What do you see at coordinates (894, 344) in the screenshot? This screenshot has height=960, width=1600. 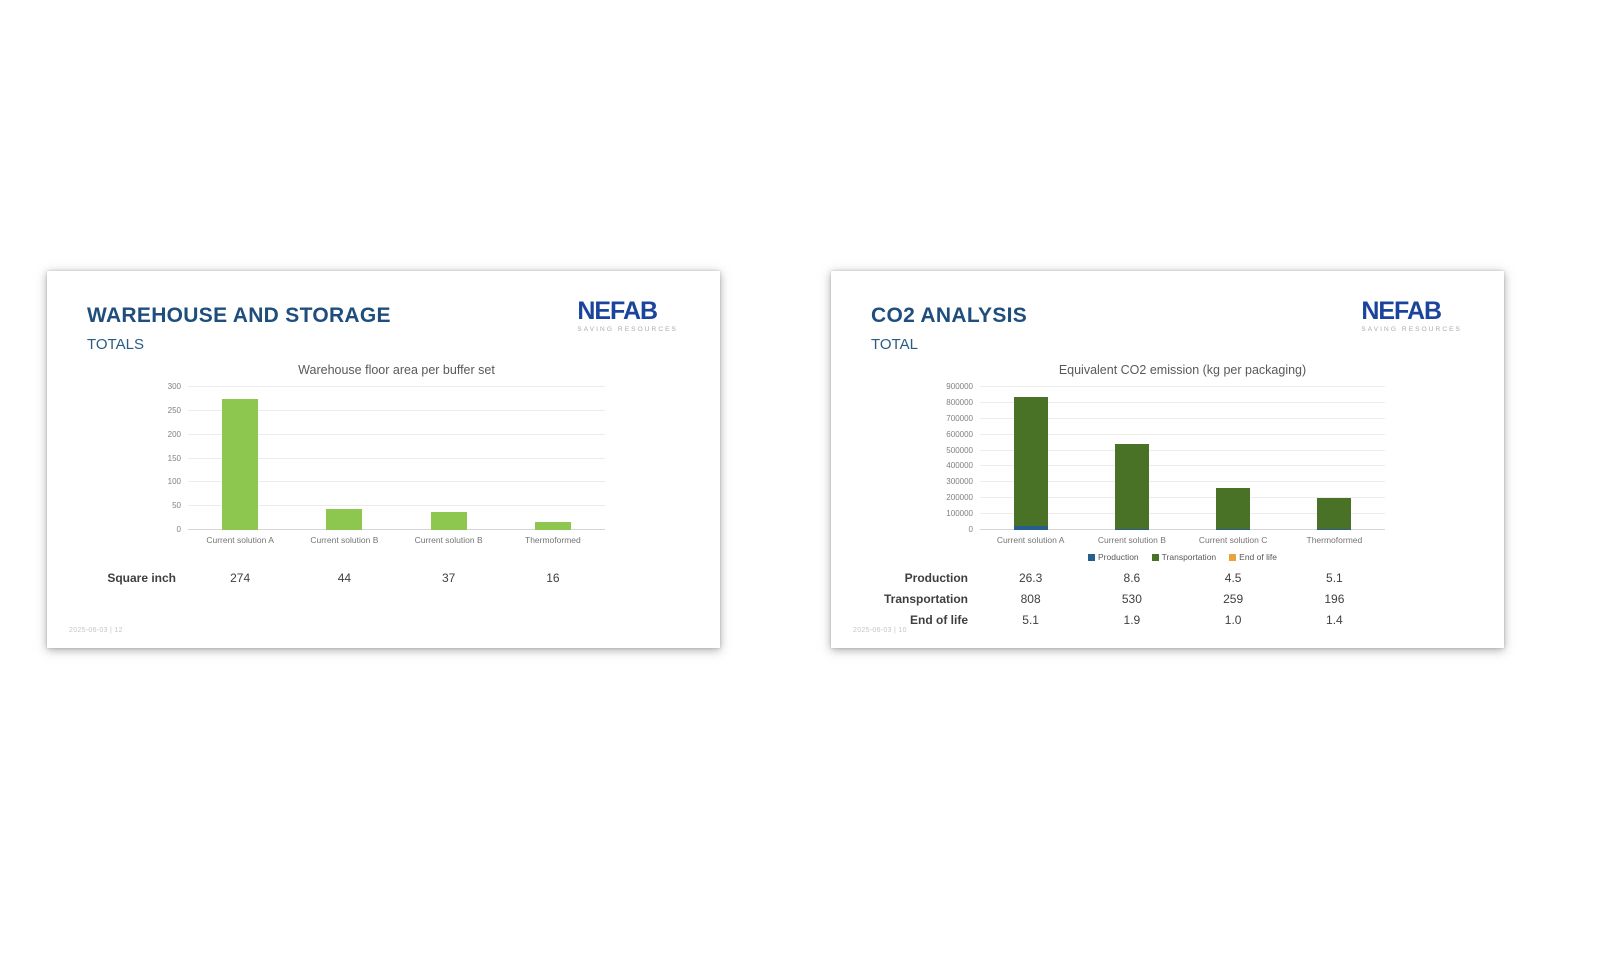 I see `page-subtitle: TOTAL` at bounding box center [894, 344].